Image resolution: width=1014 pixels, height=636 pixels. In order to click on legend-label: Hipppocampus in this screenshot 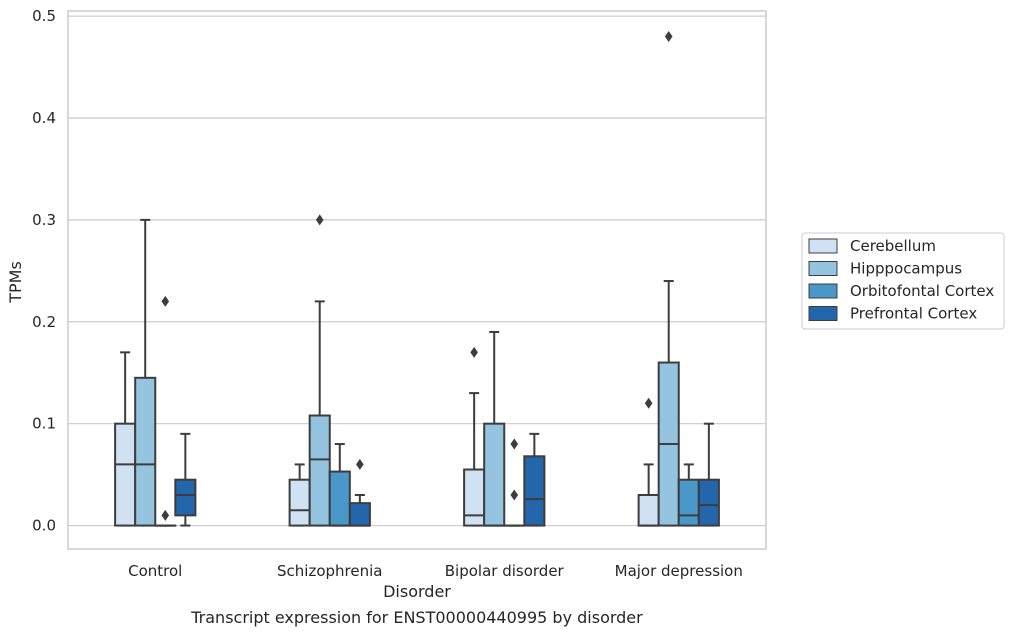, I will do `click(906, 269)`.